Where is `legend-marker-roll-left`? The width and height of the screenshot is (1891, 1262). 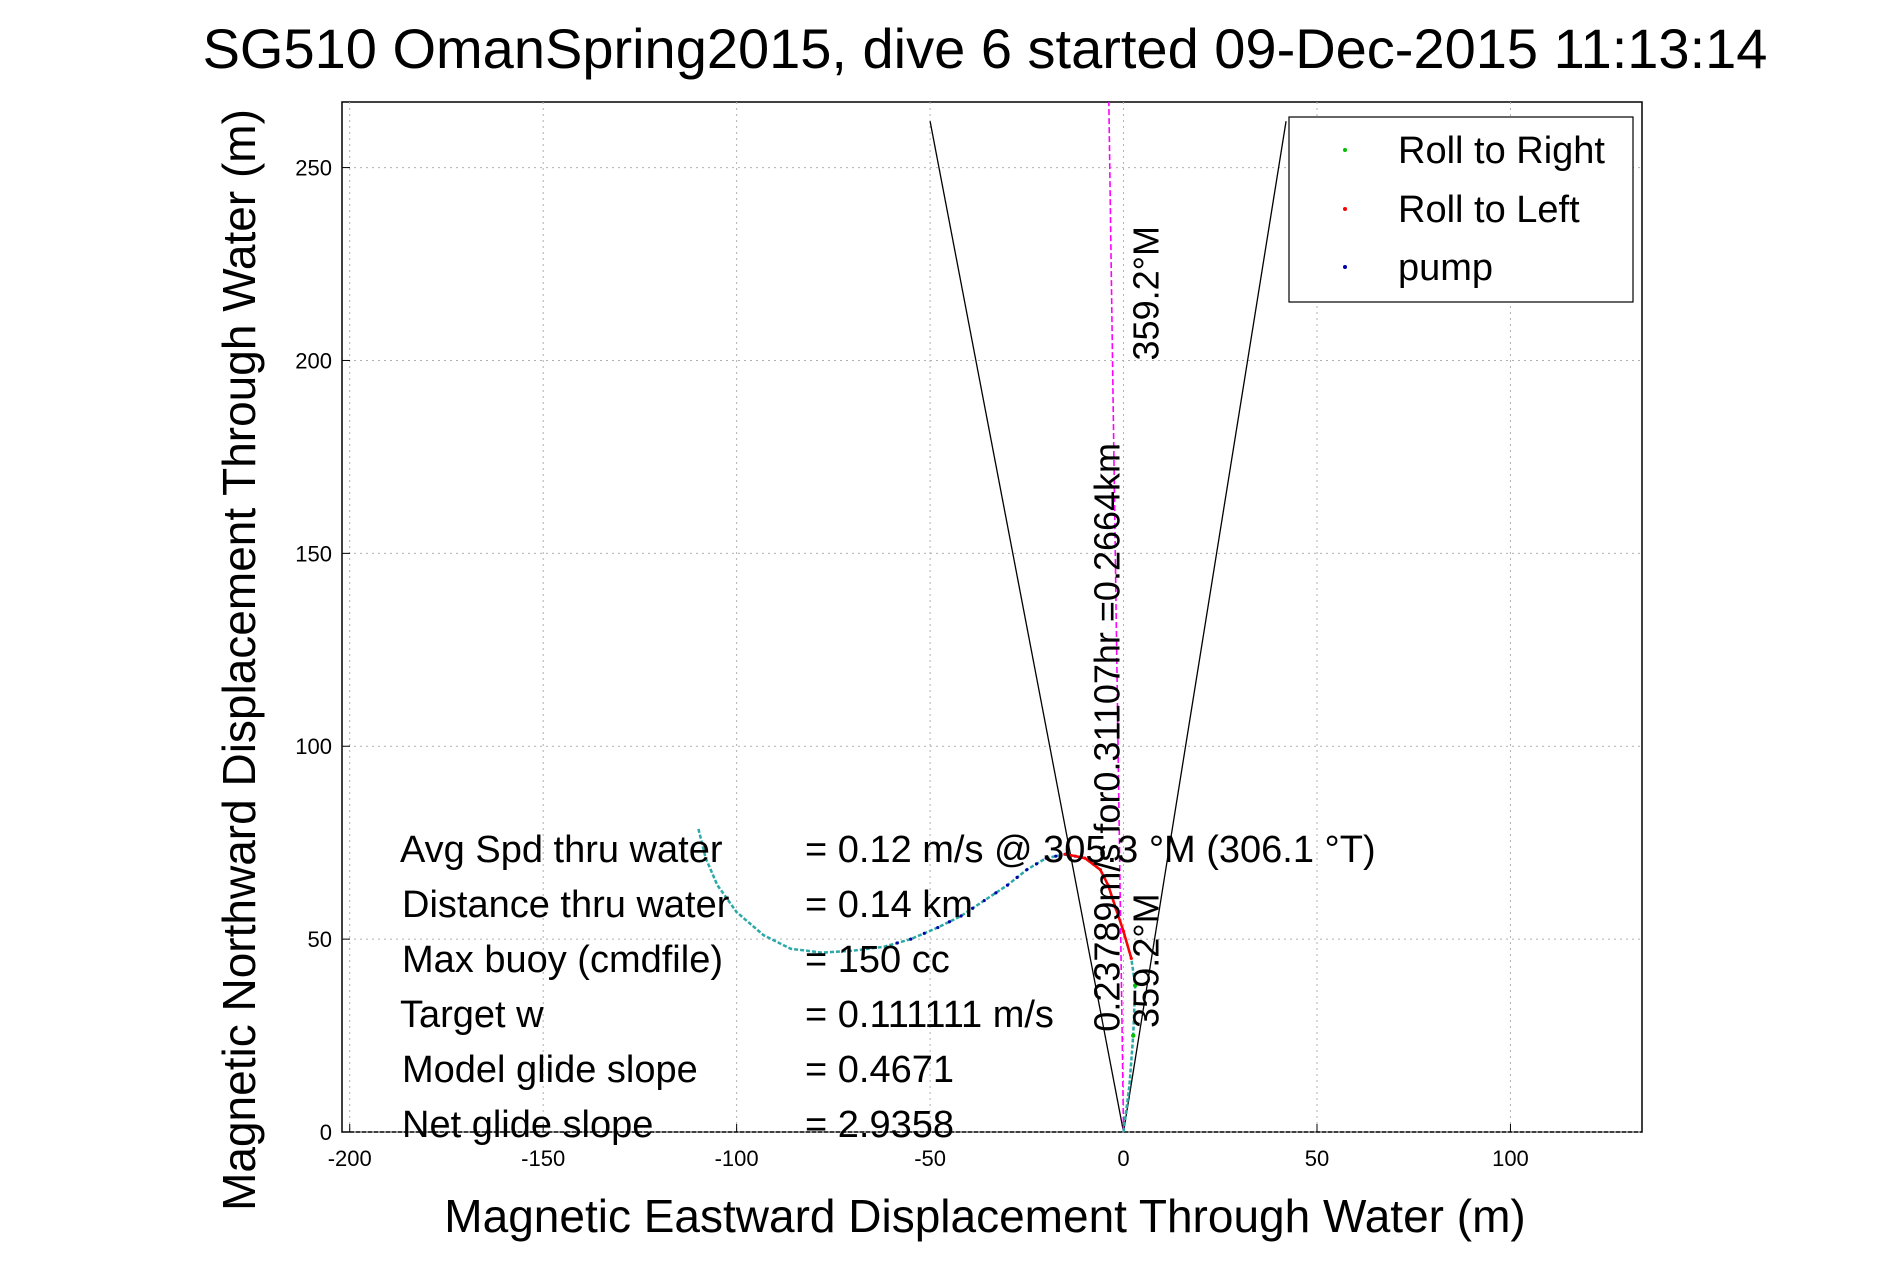 legend-marker-roll-left is located at coordinates (1345, 209).